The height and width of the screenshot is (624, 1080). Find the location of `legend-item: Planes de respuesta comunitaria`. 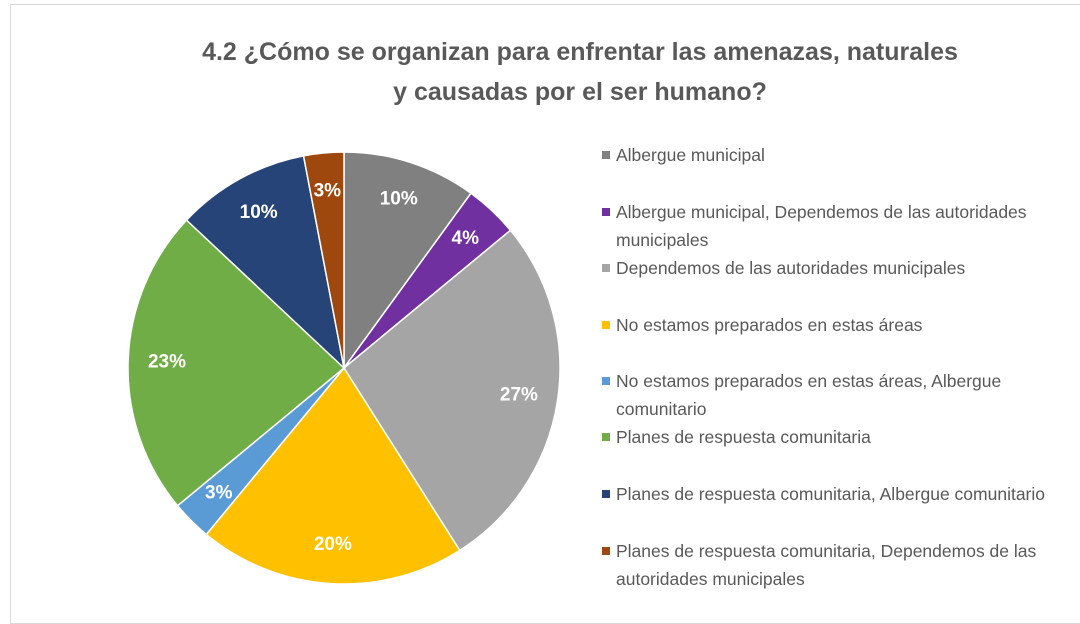

legend-item: Planes de respuesta comunitaria is located at coordinates (837, 437).